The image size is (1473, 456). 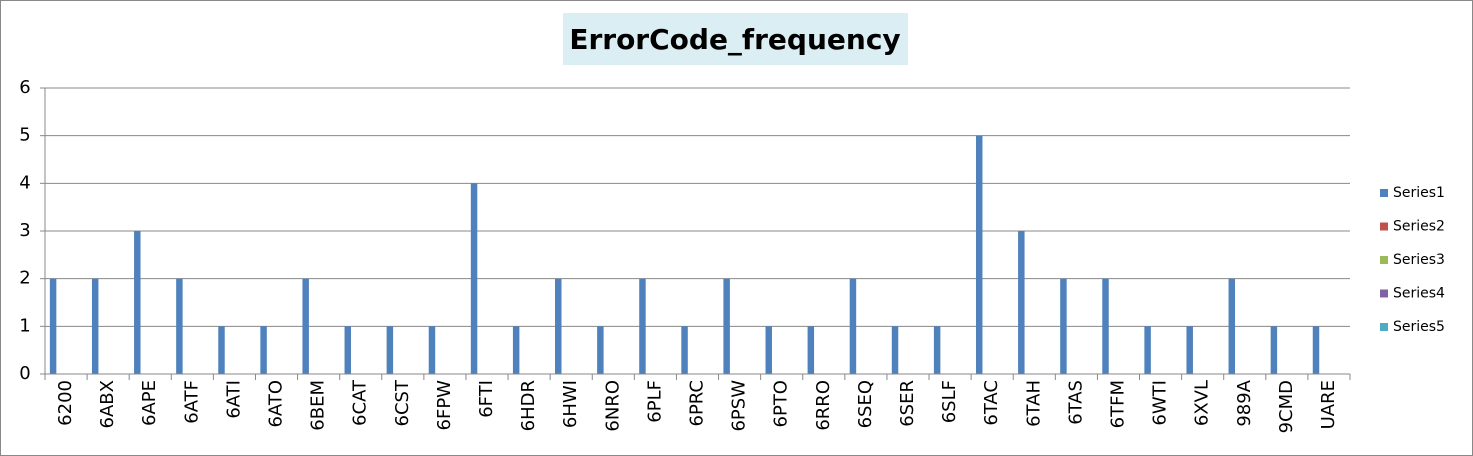 What do you see at coordinates (1286, 406) in the screenshot?
I see `x-tick-label: 9CMD` at bounding box center [1286, 406].